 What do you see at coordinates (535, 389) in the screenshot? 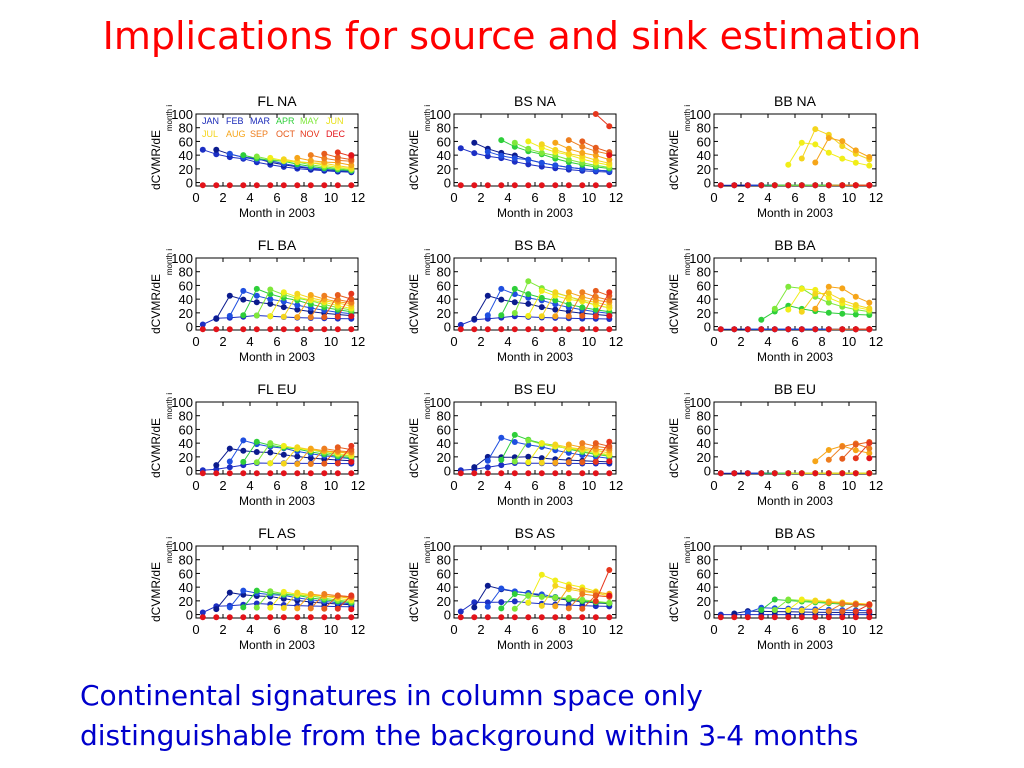
I see `panel-title: BS EU` at bounding box center [535, 389].